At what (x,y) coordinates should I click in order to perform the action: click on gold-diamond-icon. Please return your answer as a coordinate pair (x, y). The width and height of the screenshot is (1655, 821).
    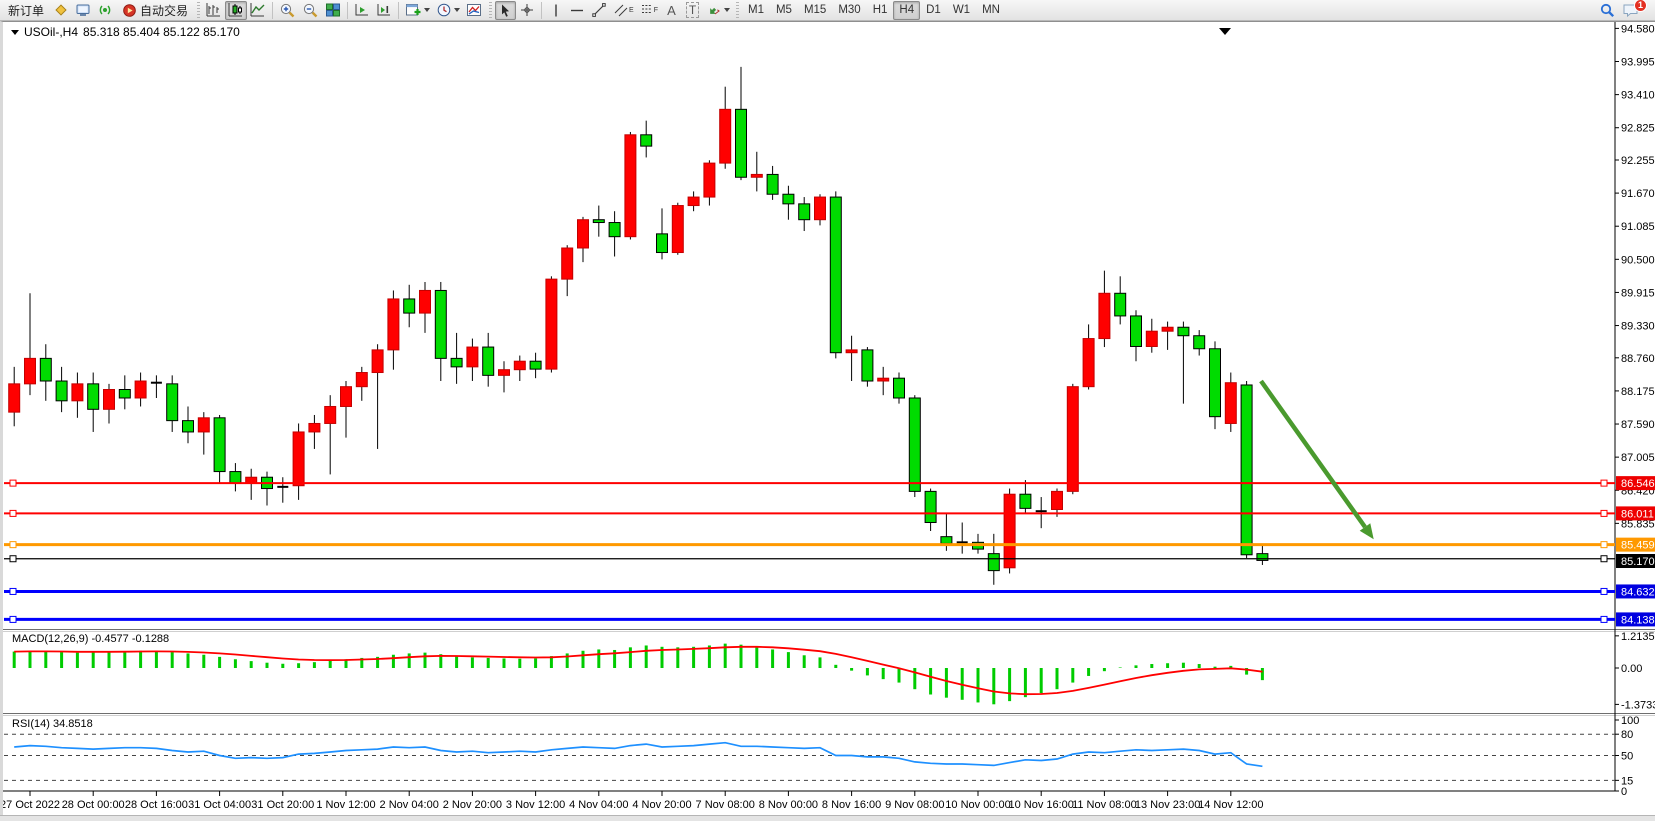
    Looking at the image, I should click on (61, 10).